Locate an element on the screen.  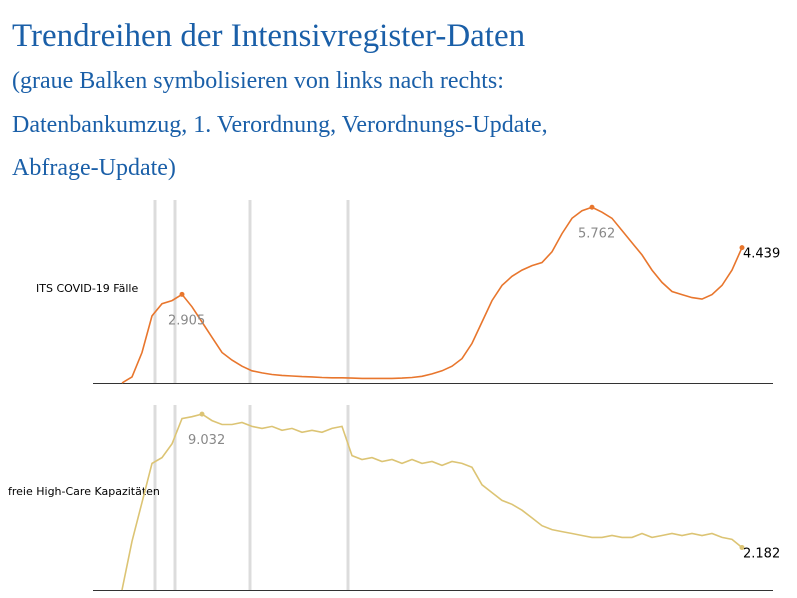
value-label: 2.182 is located at coordinates (761, 554).